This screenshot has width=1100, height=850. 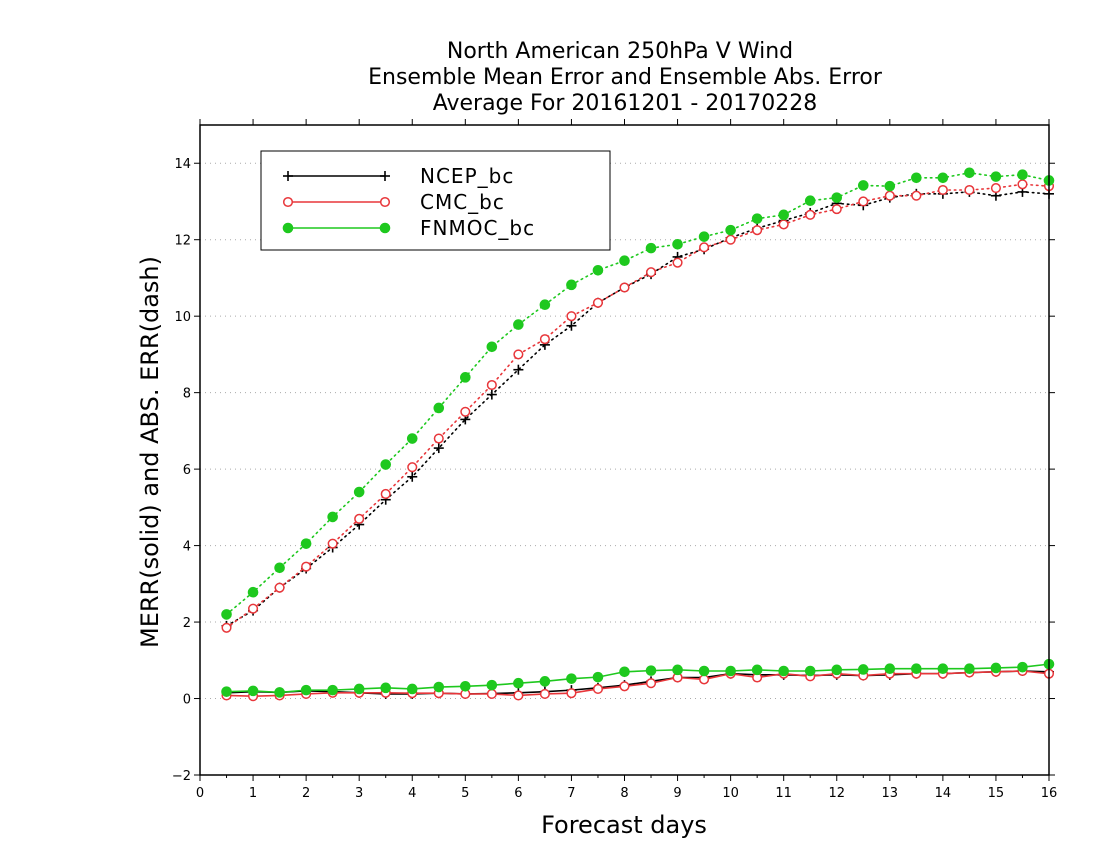 I want to click on chart-title-line-1: North American 250hPa V Wind, so click(x=620, y=51).